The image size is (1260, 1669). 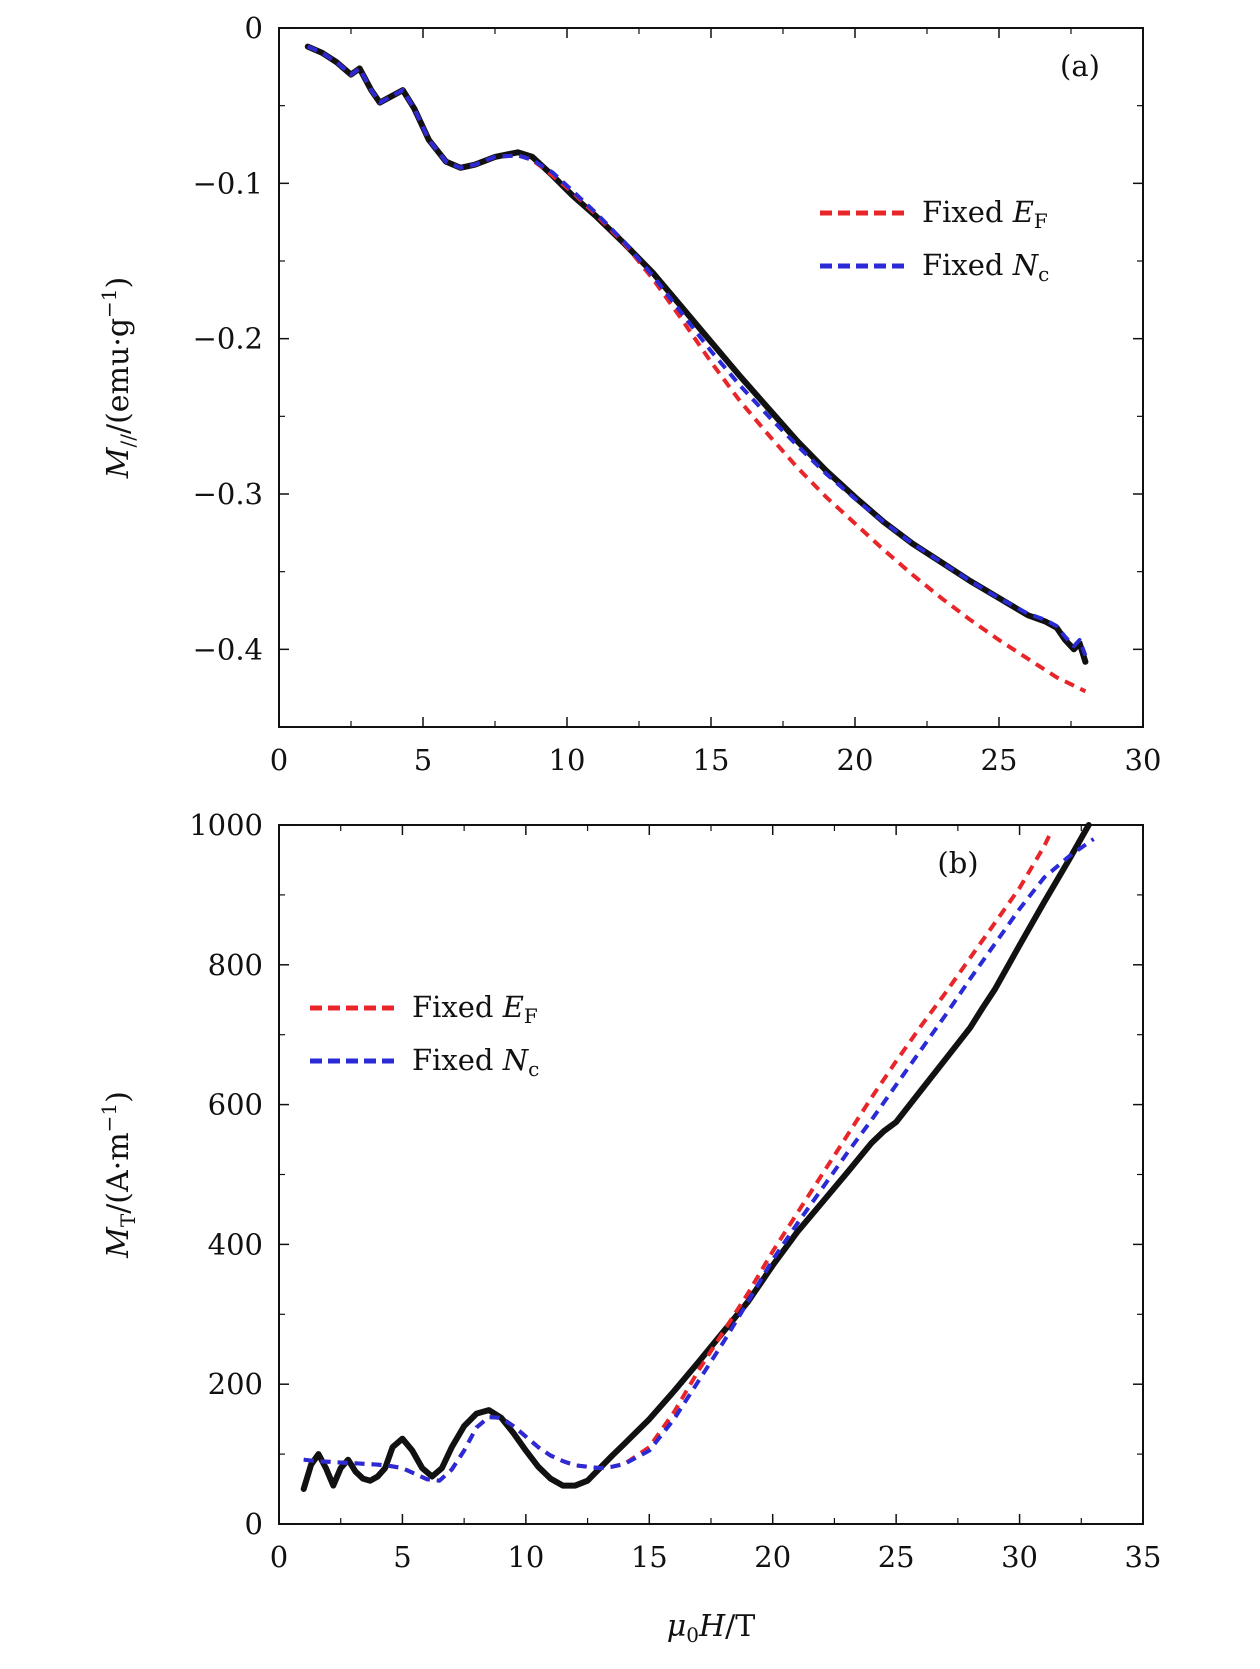 I want to click on x-title-unit: /T, so click(x=740, y=1626).